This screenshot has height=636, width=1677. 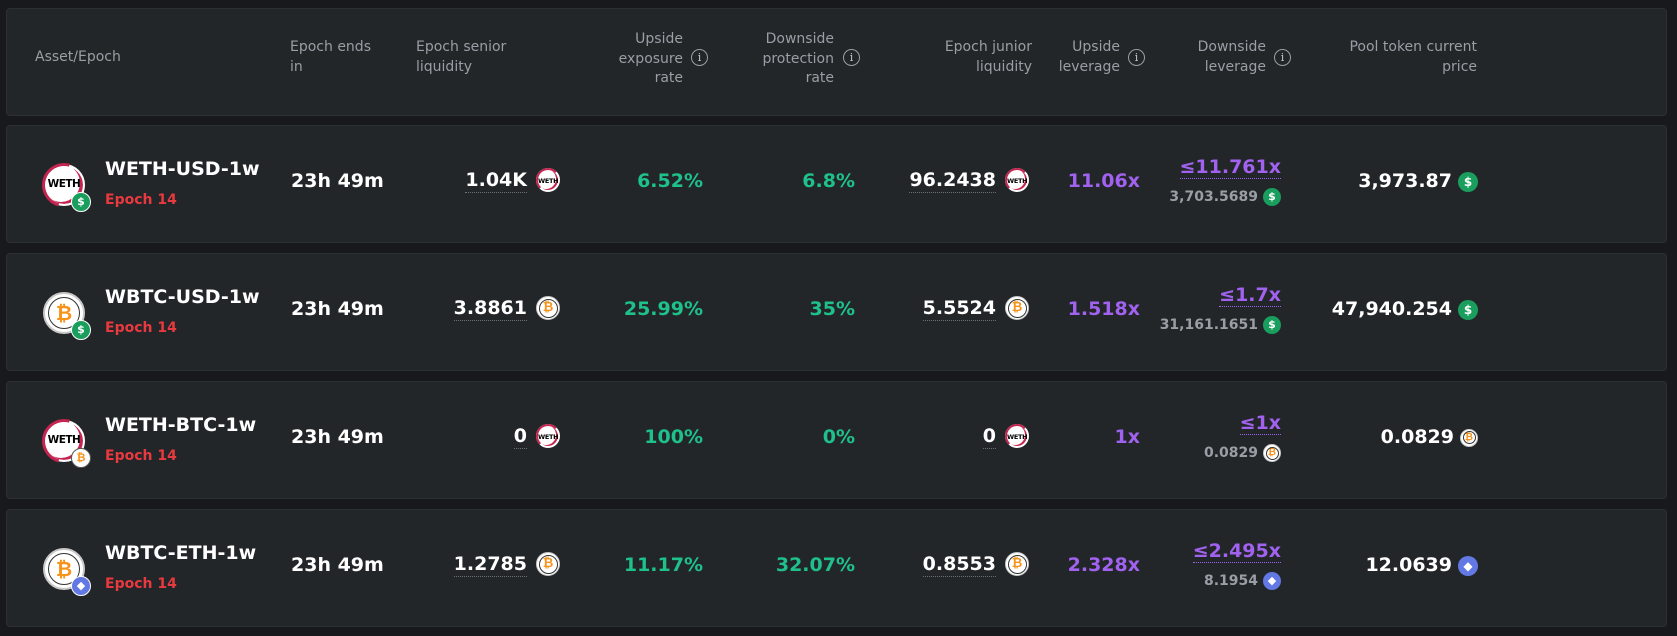 I want to click on wbtc-eth-avatar: ₿ ◆, so click(x=64, y=569).